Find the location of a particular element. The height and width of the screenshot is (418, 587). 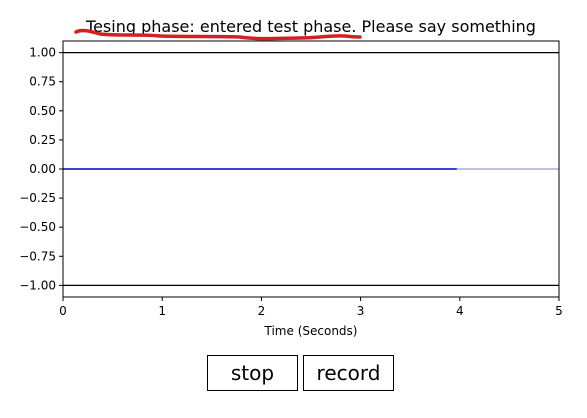

y-tick-label-2: 0.50 is located at coordinates (42, 111).